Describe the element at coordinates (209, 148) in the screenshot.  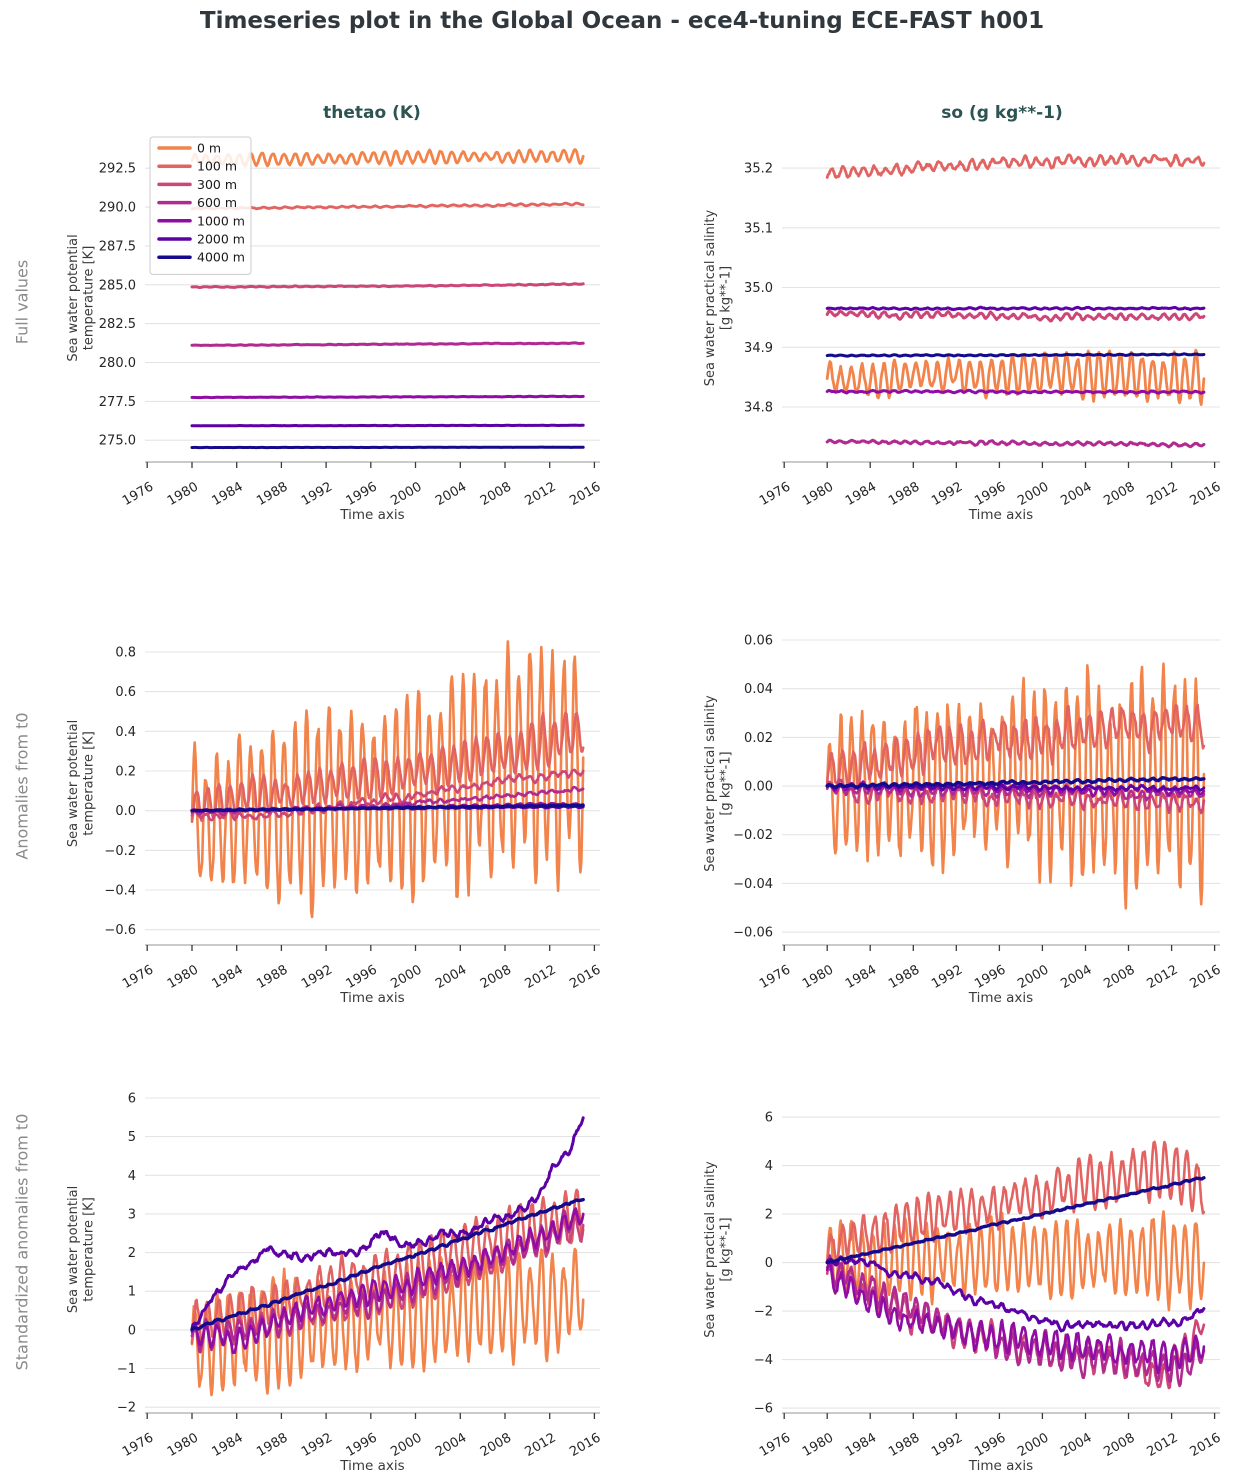
I see `legend-label: 0 m` at that location.